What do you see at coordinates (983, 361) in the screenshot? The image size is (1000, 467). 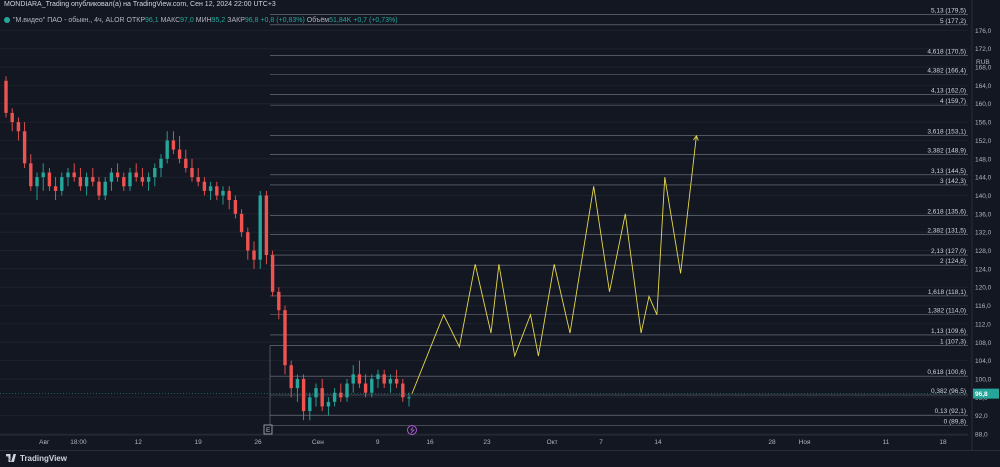 I see `y-tick-label: 104,0` at bounding box center [983, 361].